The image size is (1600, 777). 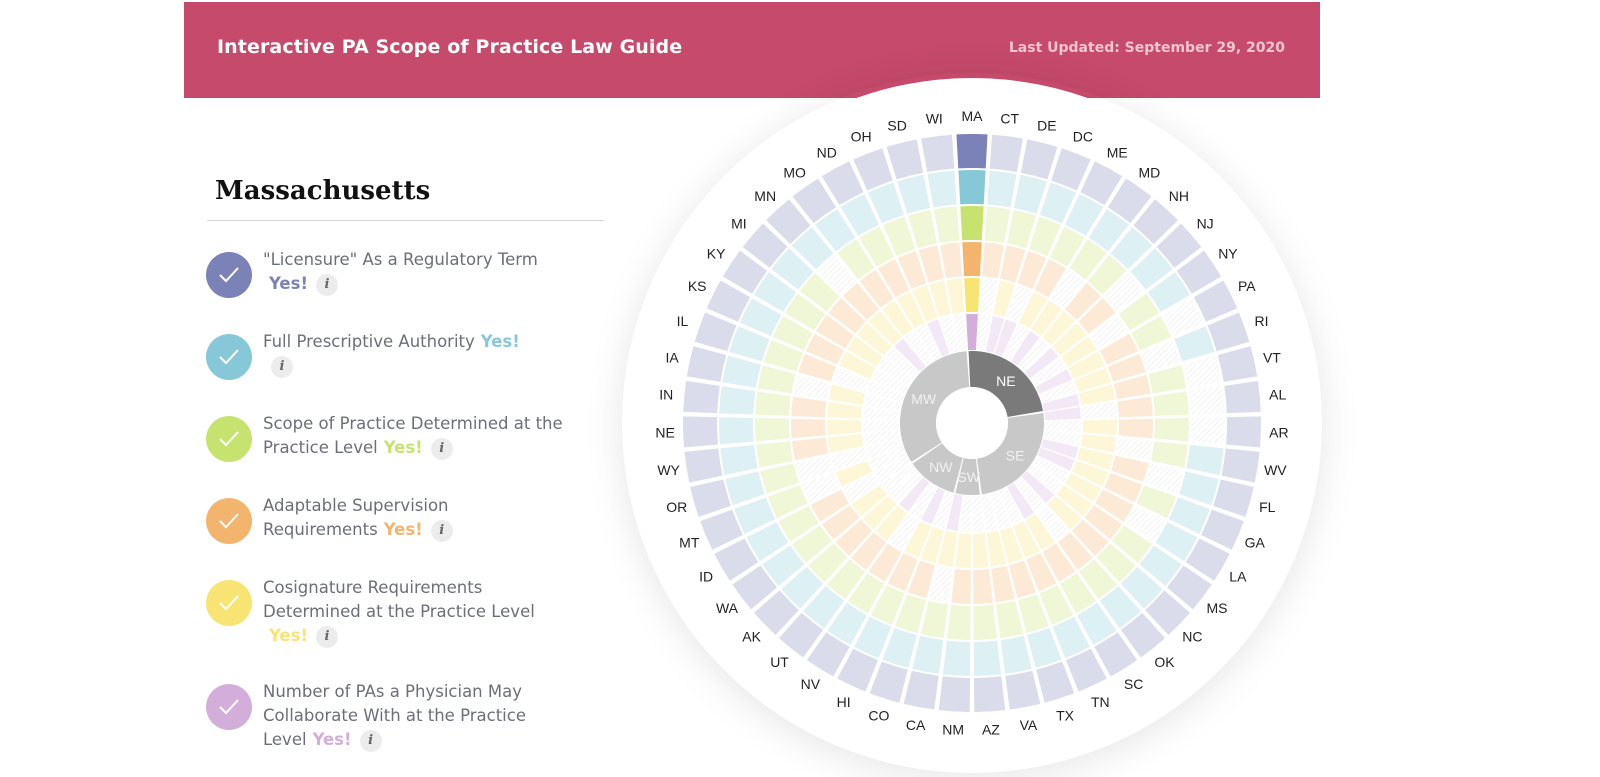 What do you see at coordinates (1267, 507) in the screenshot?
I see `state-label: FL` at bounding box center [1267, 507].